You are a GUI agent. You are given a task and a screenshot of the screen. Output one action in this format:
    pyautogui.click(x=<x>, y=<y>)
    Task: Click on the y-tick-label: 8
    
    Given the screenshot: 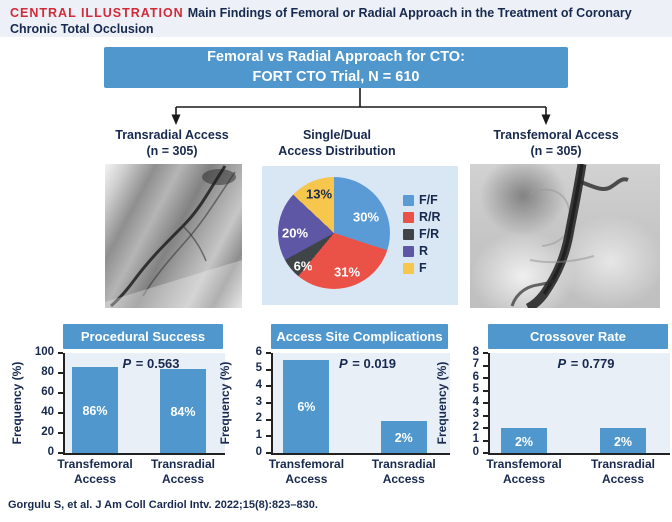 What is the action you would take?
    pyautogui.click(x=475, y=351)
    